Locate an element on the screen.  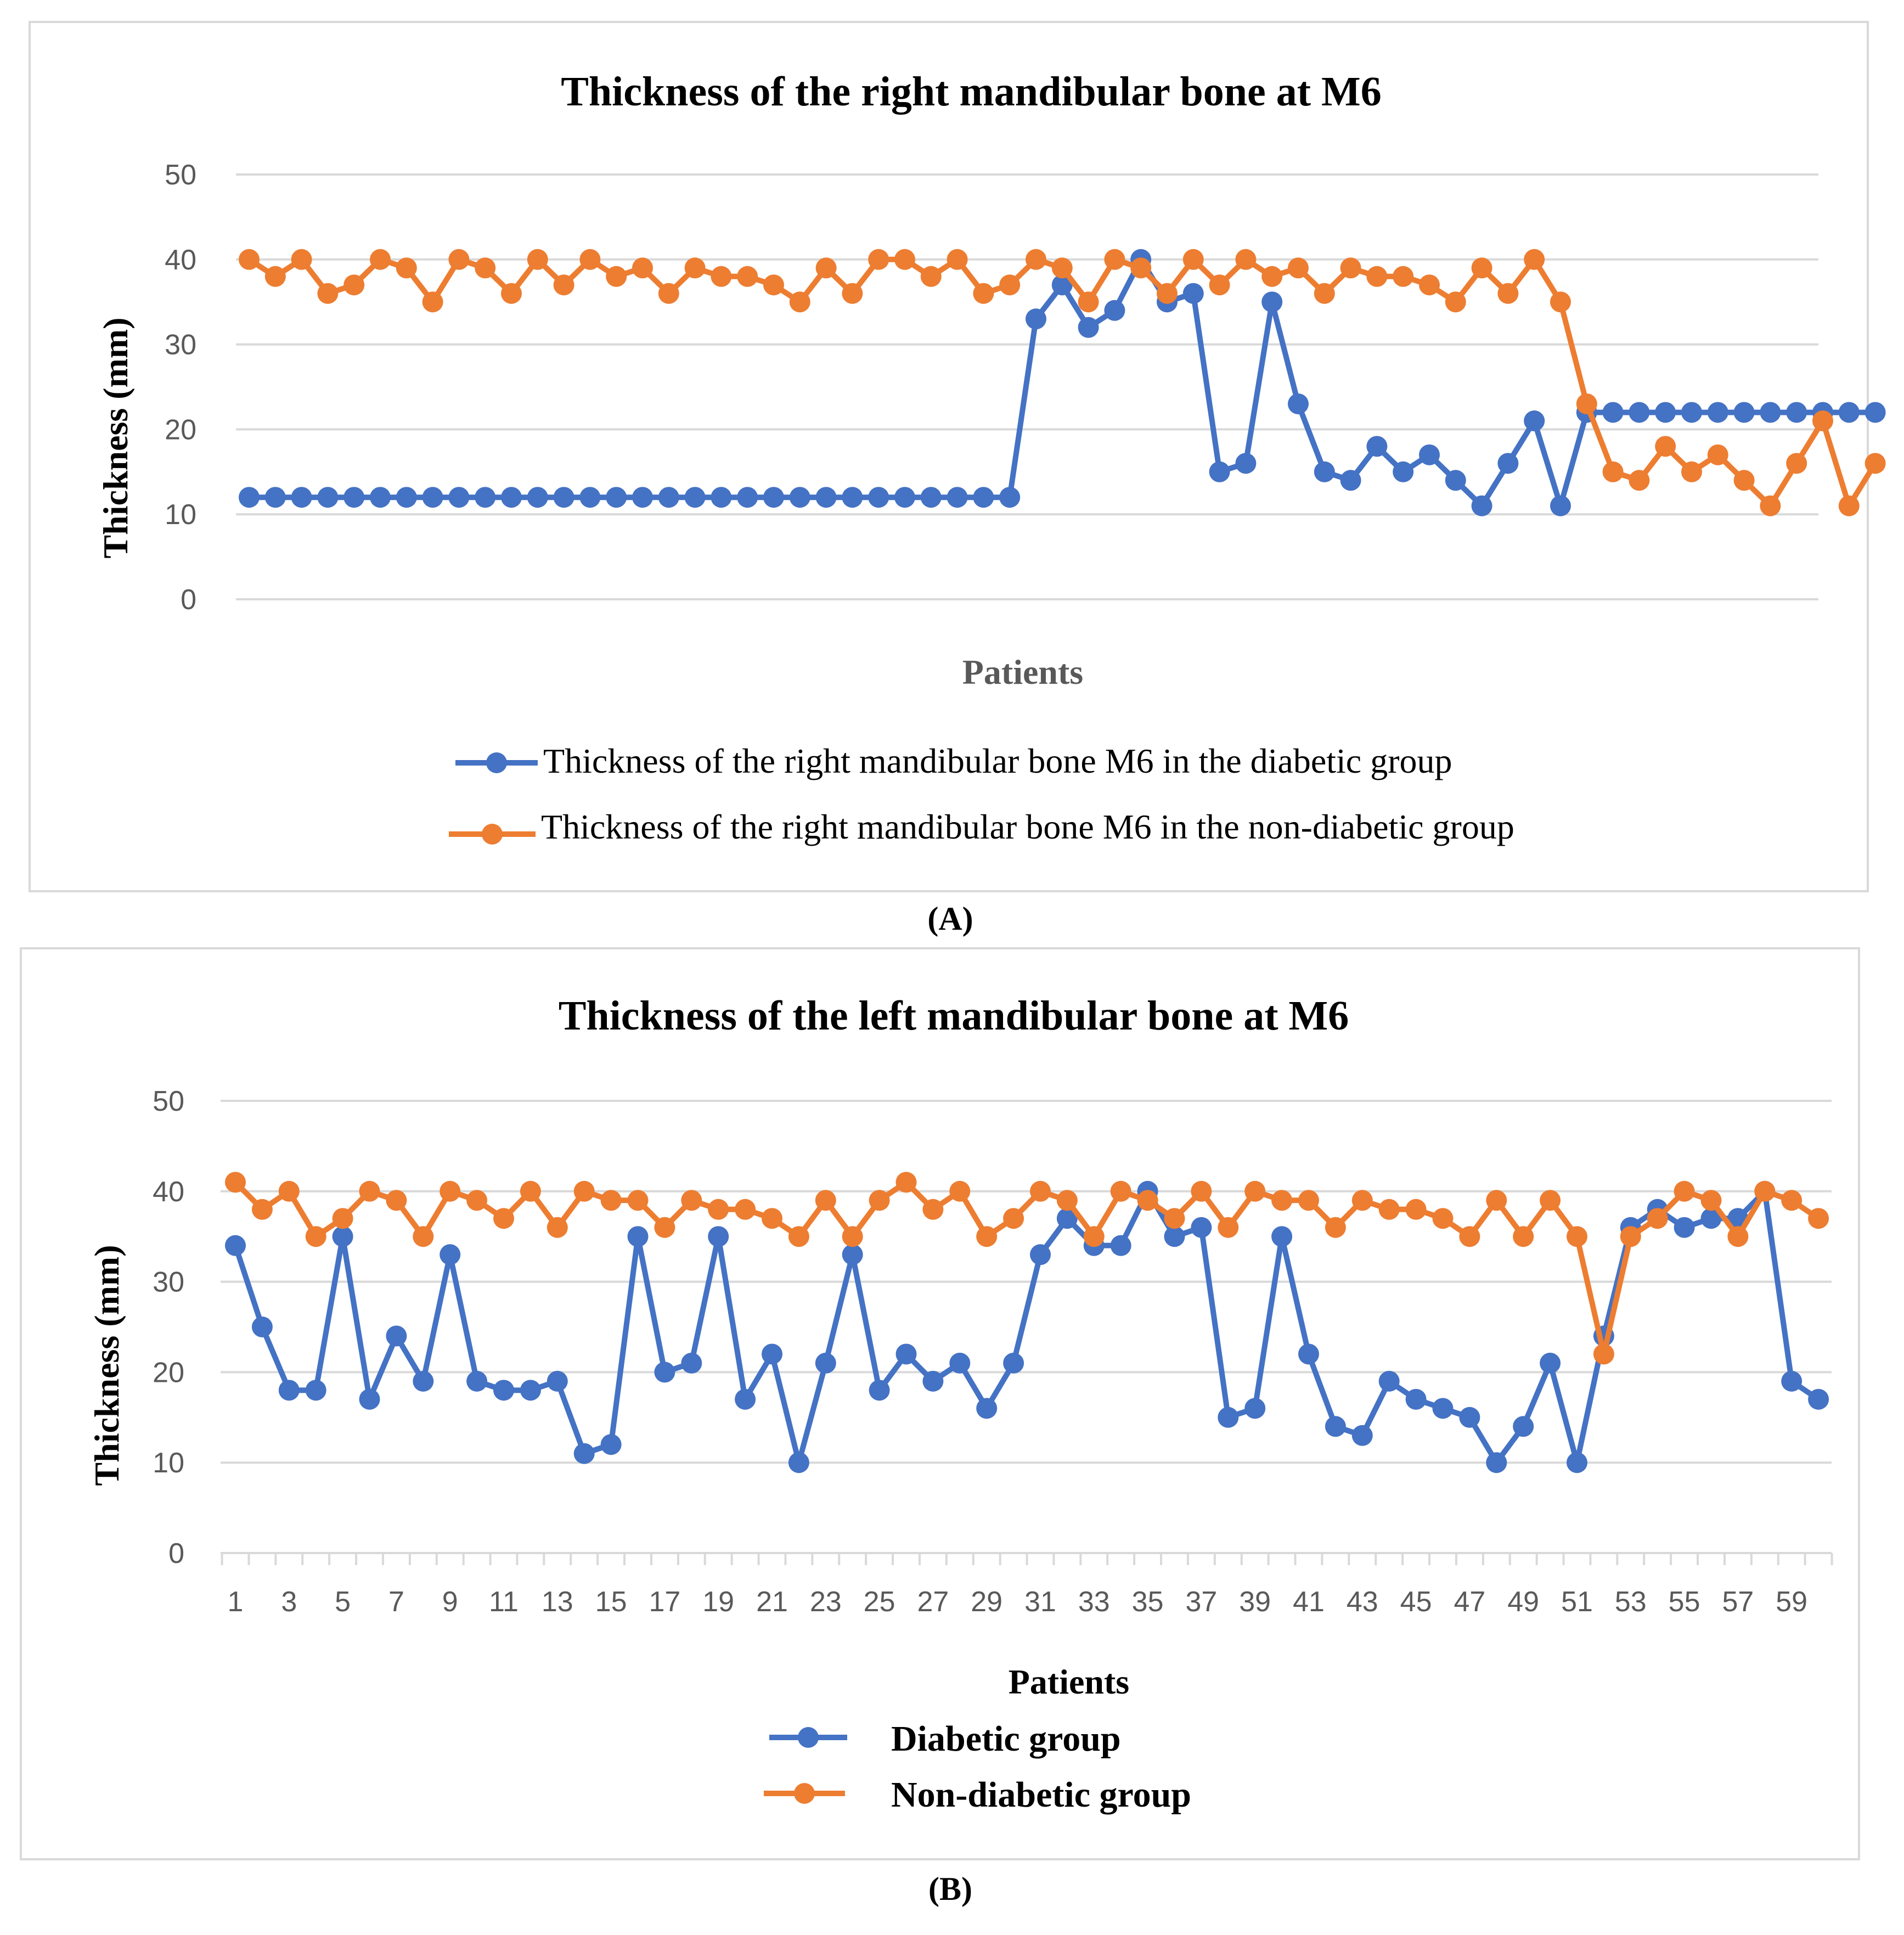
chart-b-legend-swatch-diabetic-marker is located at coordinates (808, 1737).